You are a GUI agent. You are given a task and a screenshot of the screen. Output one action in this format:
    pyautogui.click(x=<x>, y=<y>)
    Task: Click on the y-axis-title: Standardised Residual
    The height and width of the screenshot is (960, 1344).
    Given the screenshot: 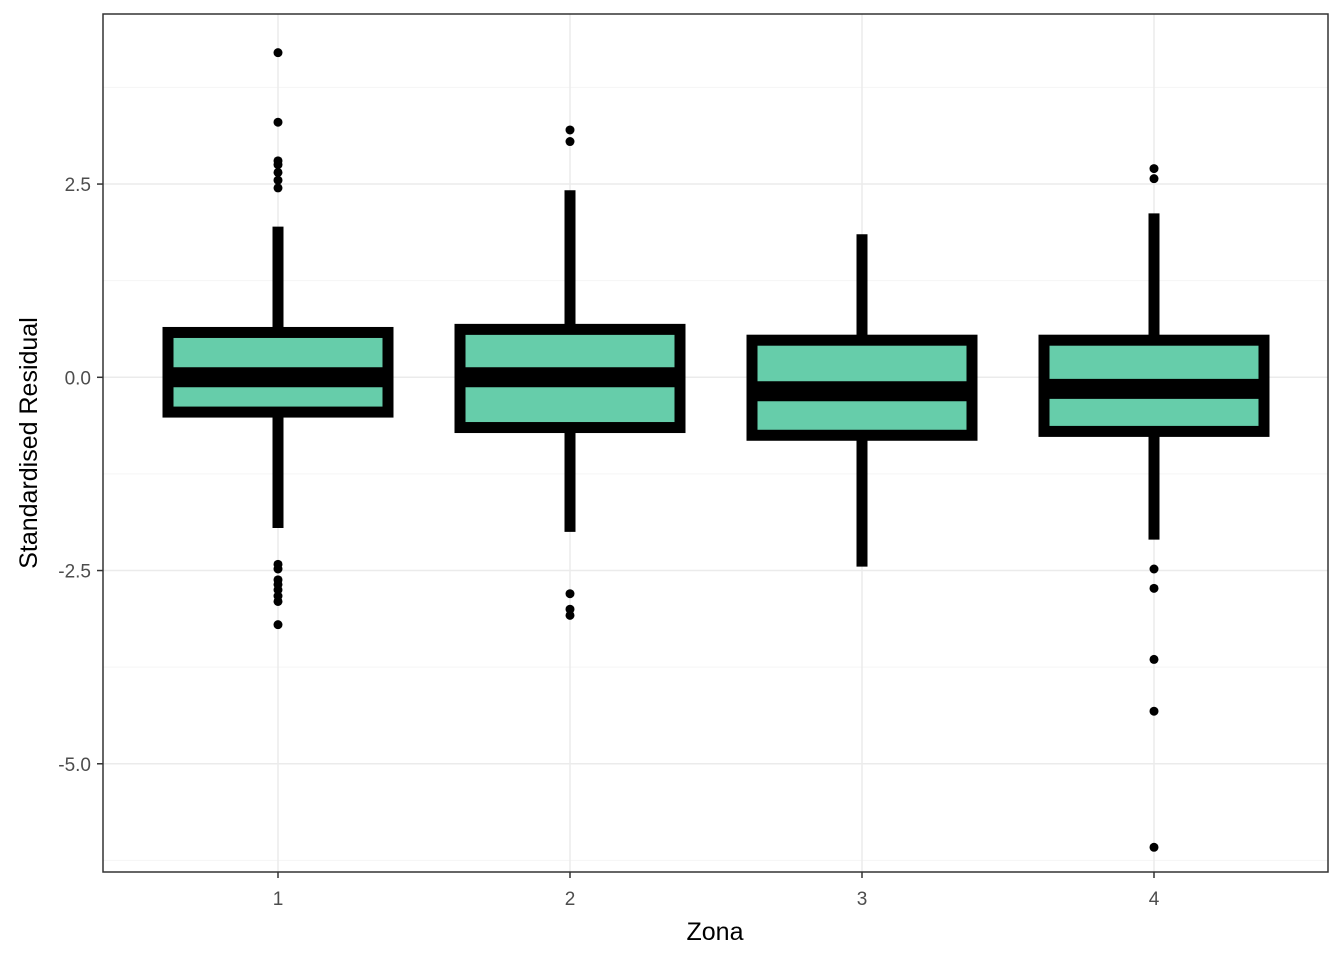 What is the action you would take?
    pyautogui.click(x=29, y=443)
    